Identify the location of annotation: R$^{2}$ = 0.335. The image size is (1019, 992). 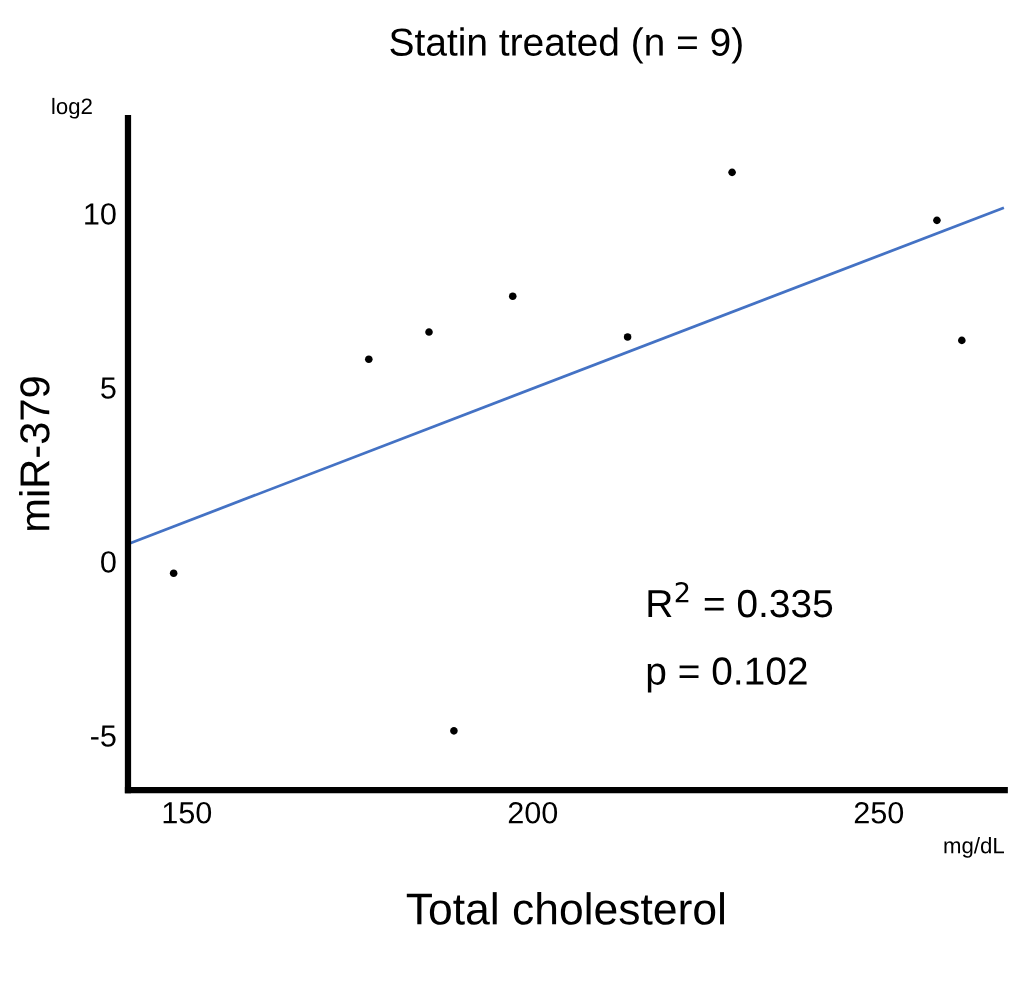
(740, 599).